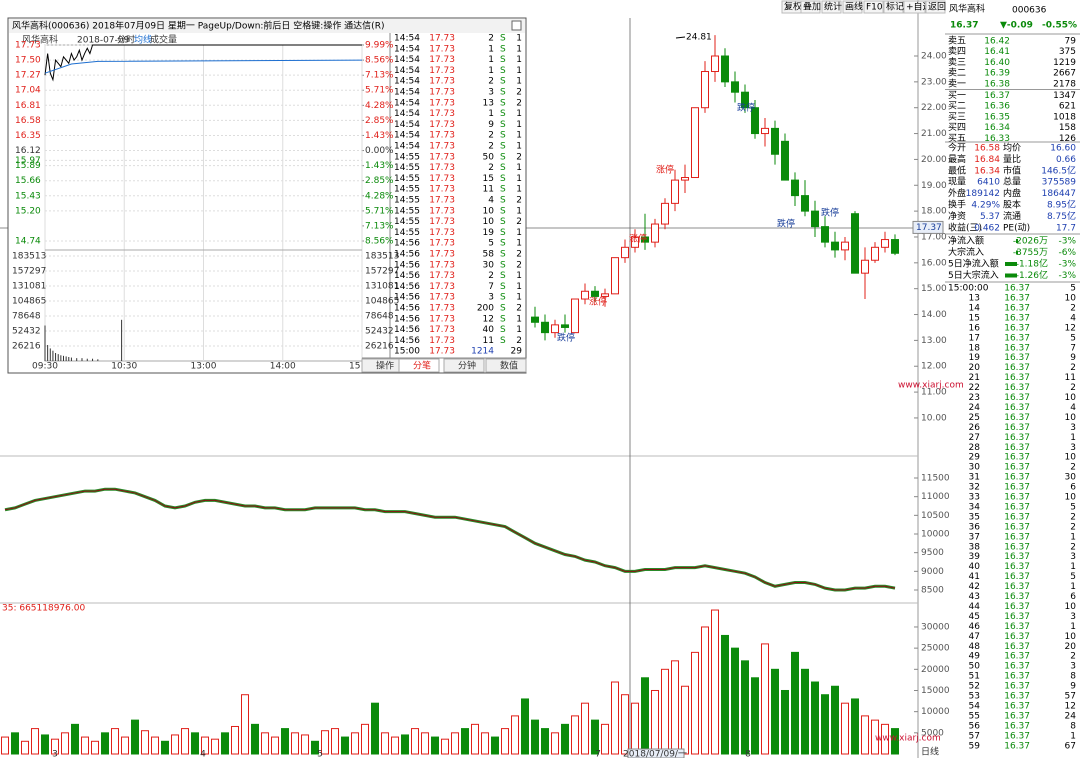 This screenshot has width=1080, height=758. Describe the element at coordinates (1071, 647) in the screenshot. I see `tick-volume: 20` at that location.